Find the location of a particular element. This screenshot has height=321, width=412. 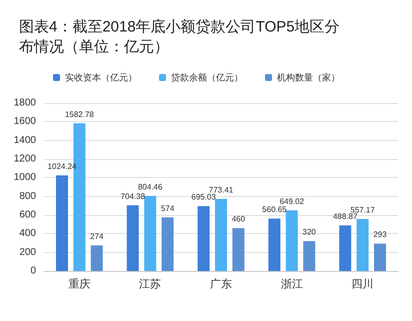

data-label: 274 is located at coordinates (97, 236).